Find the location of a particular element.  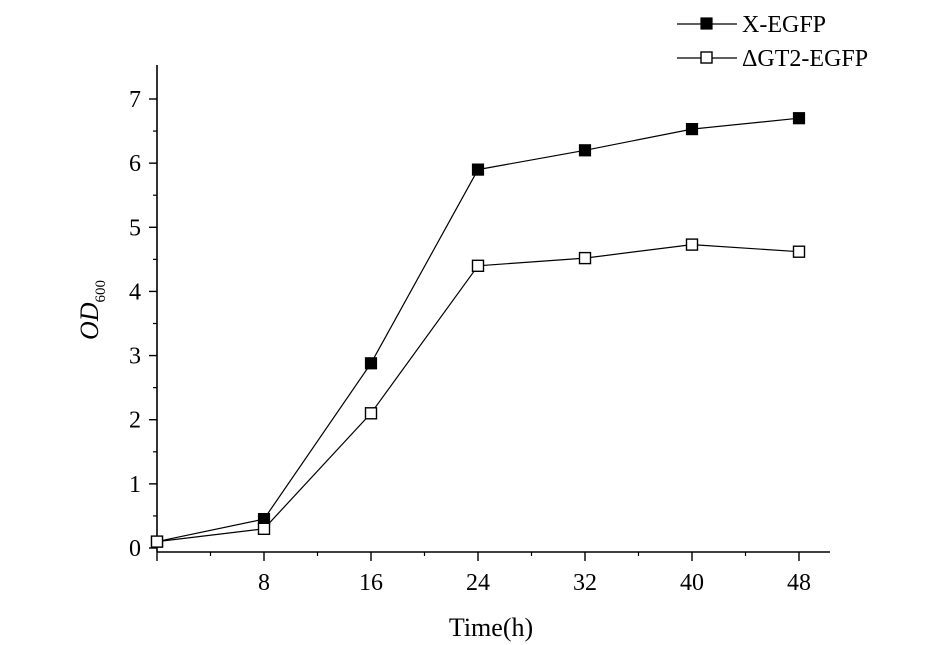

y-axis-title: OD600 is located at coordinates (92, 310).